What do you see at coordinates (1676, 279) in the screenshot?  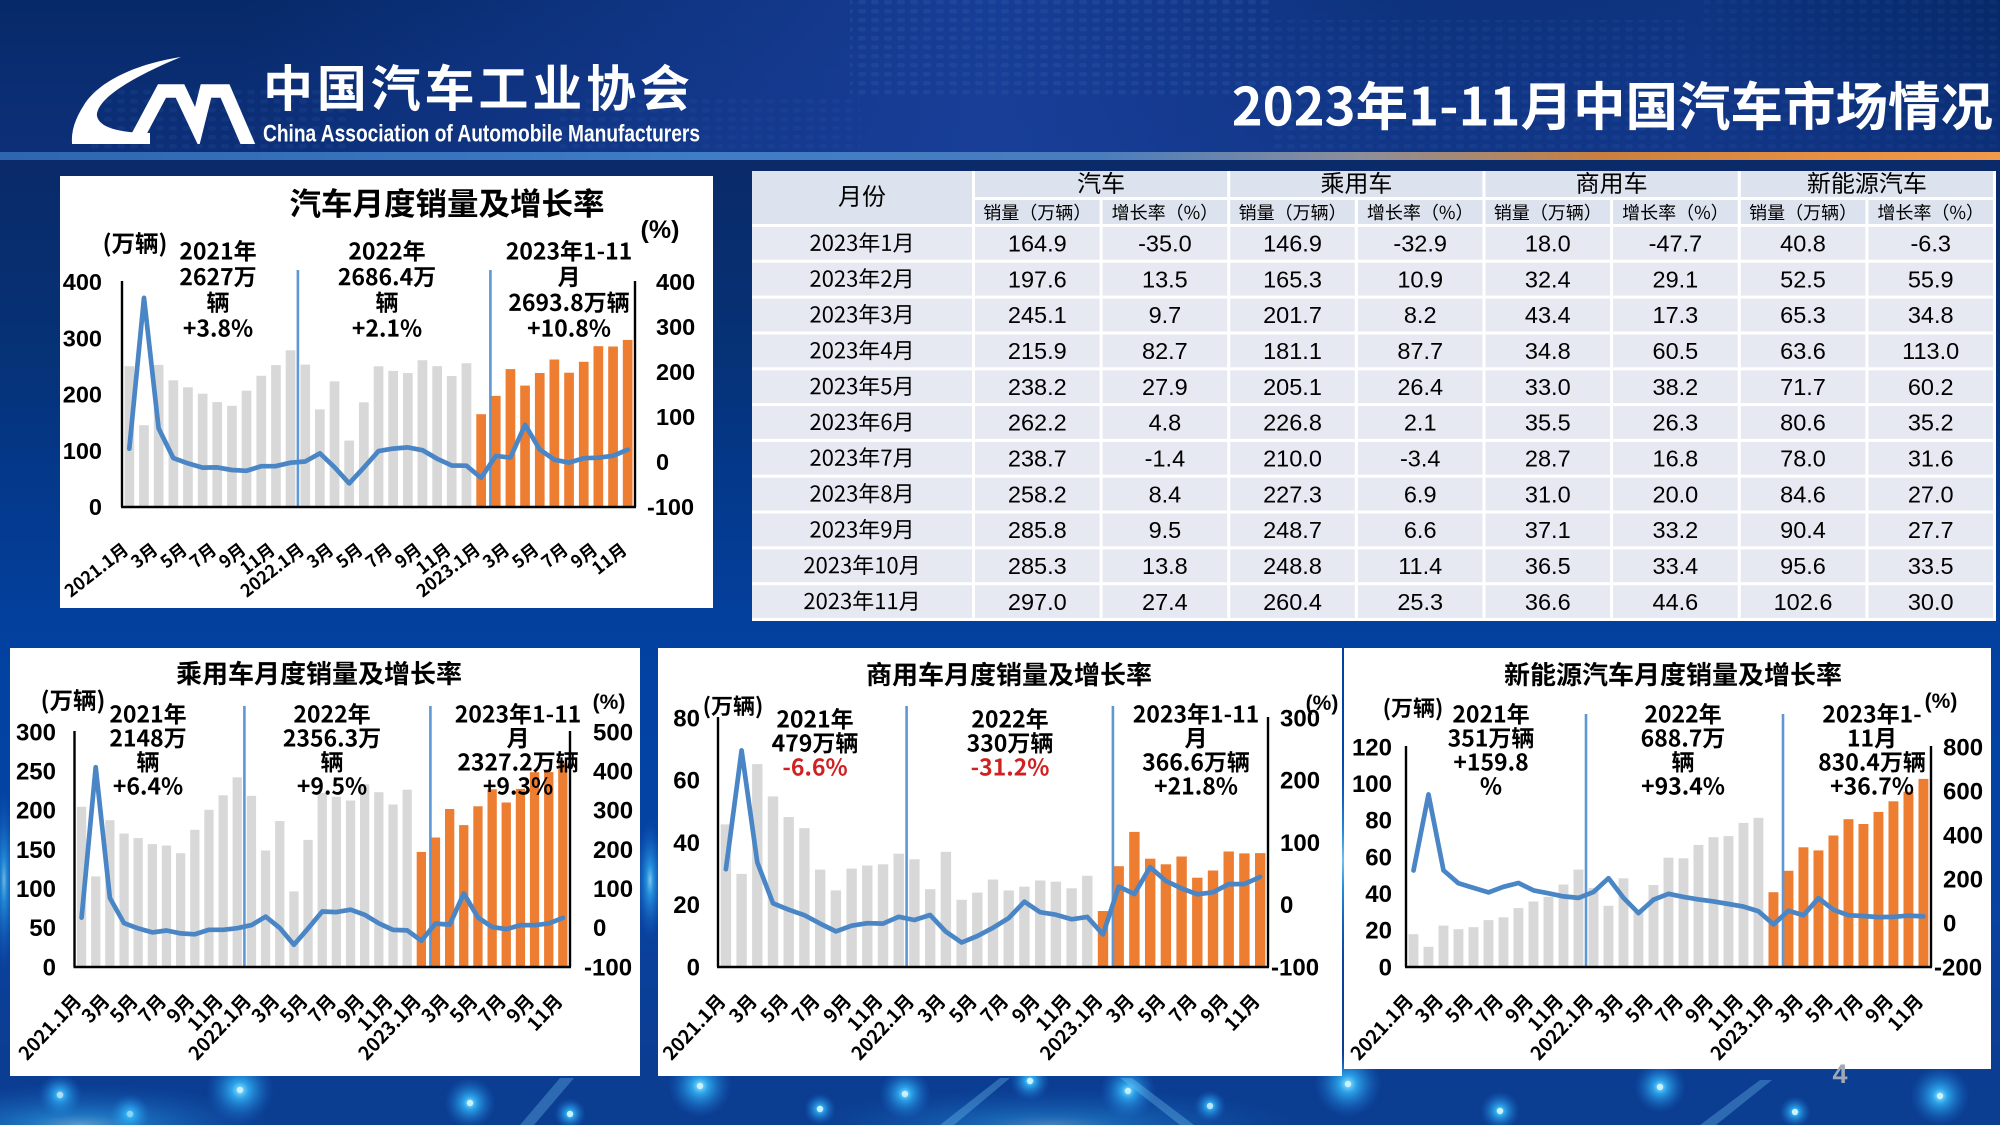 I see `svg-text: 29.1` at bounding box center [1676, 279].